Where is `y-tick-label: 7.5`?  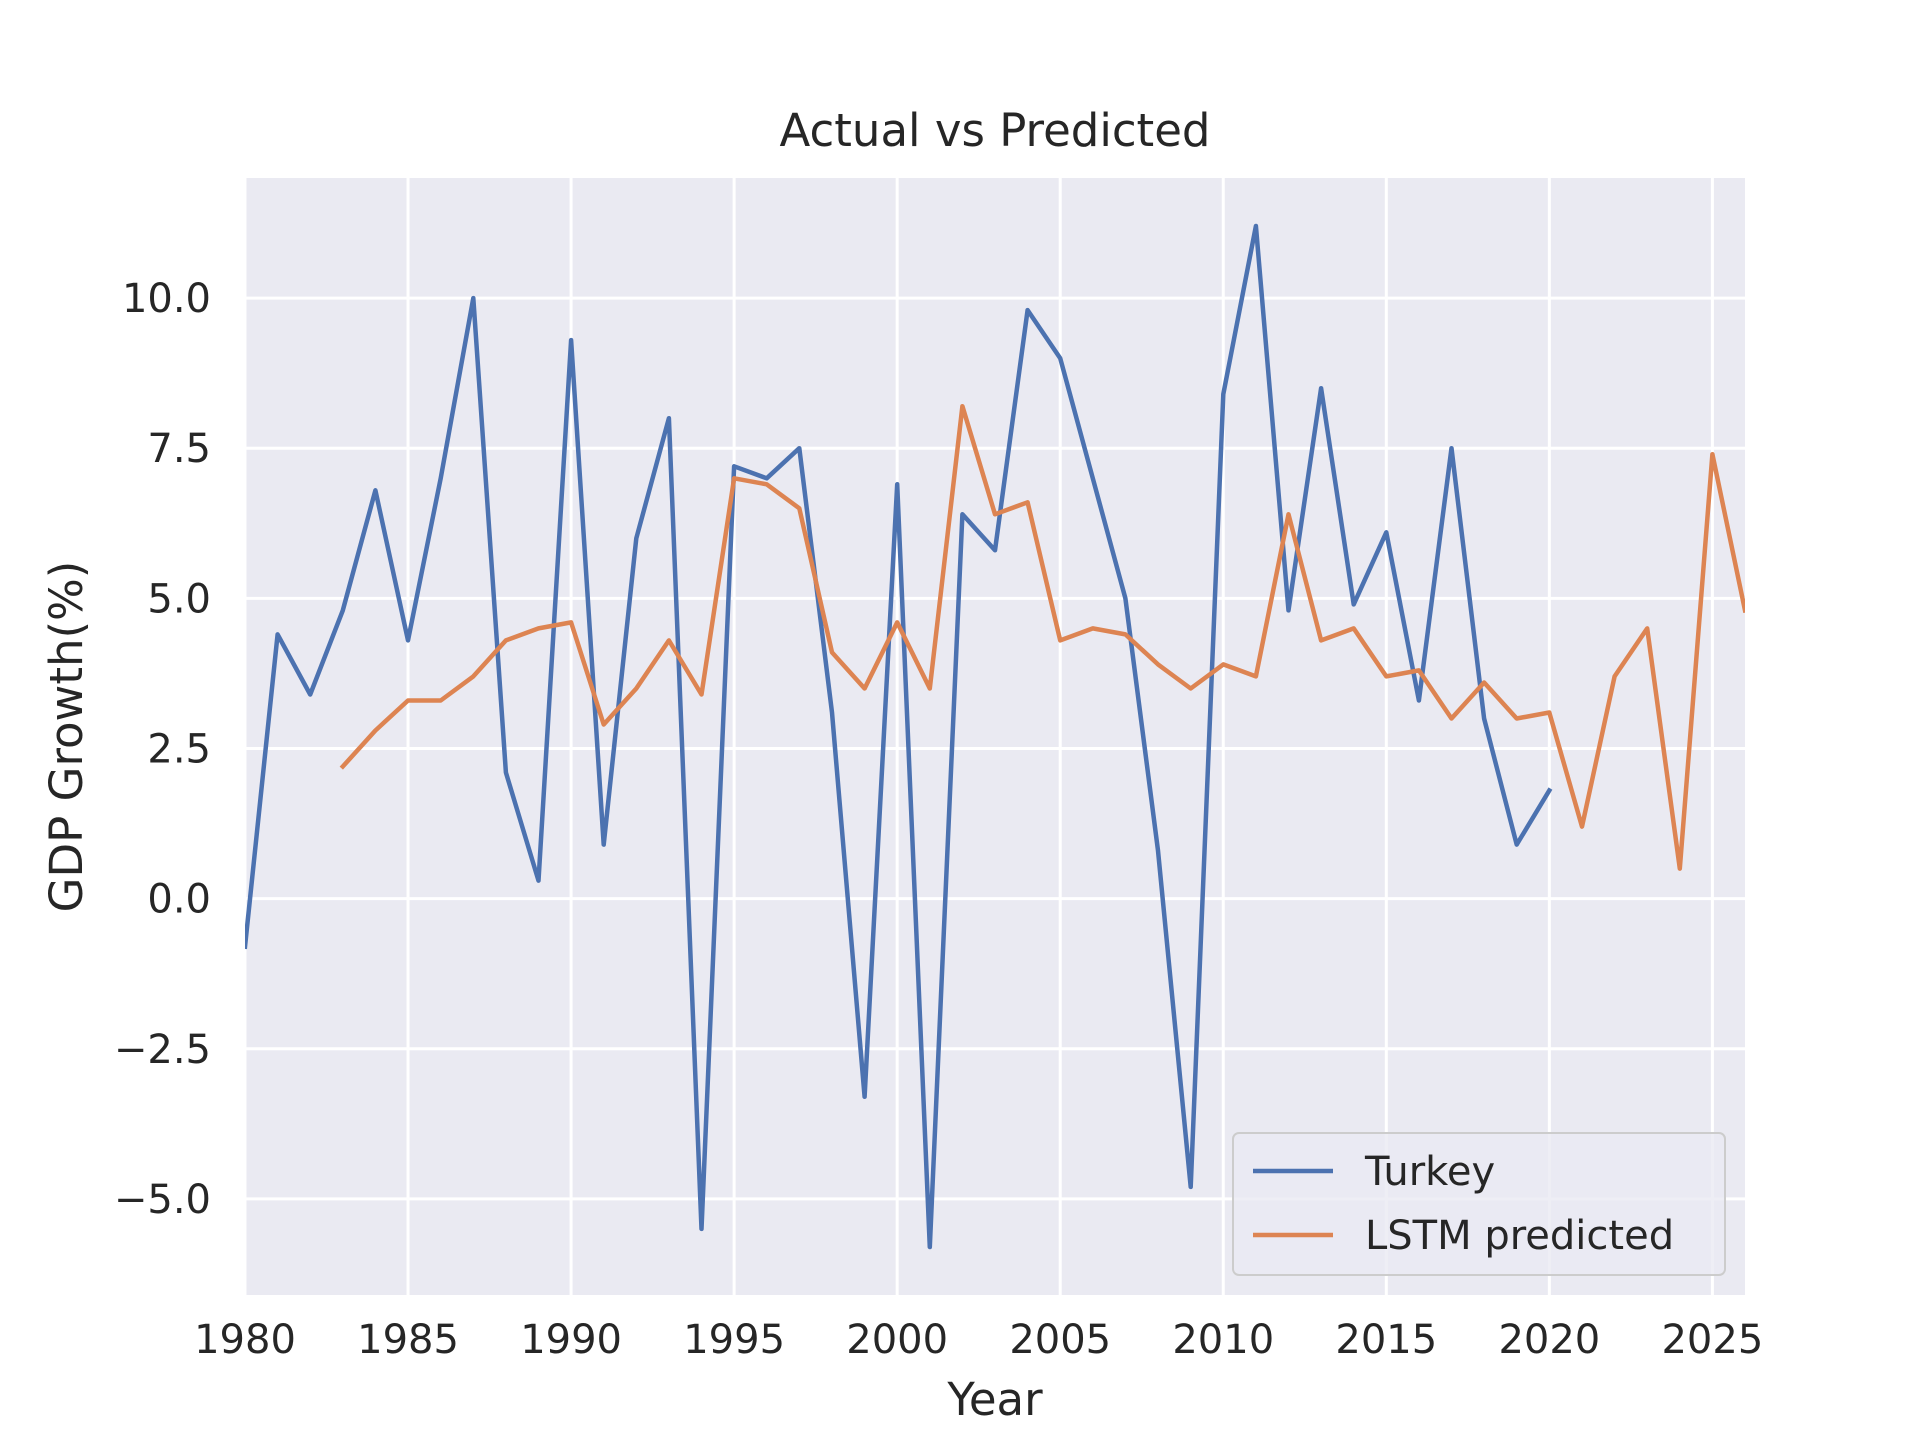
y-tick-label: 7.5 is located at coordinates (179, 449).